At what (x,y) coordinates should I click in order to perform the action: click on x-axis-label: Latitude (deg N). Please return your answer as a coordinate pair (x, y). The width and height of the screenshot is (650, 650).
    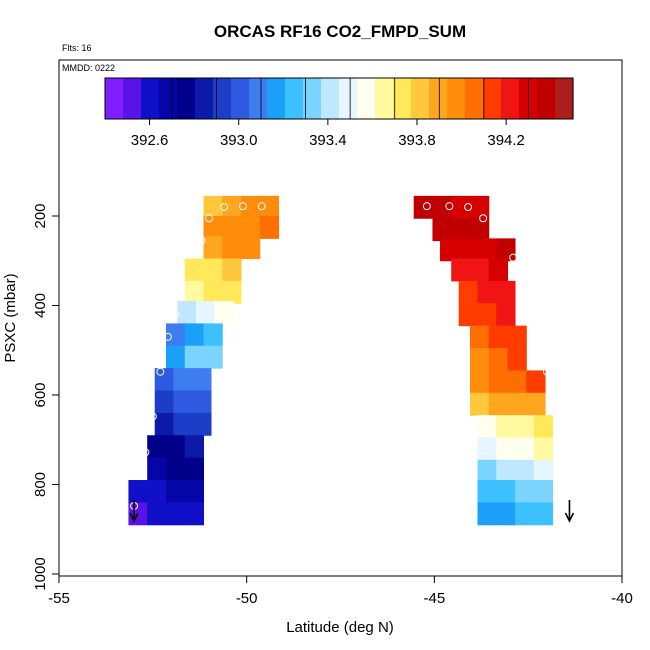
    Looking at the image, I should click on (340, 627).